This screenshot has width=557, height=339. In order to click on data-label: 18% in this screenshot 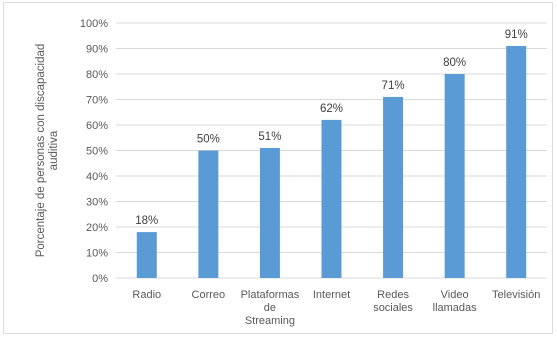, I will do `click(146, 221)`.